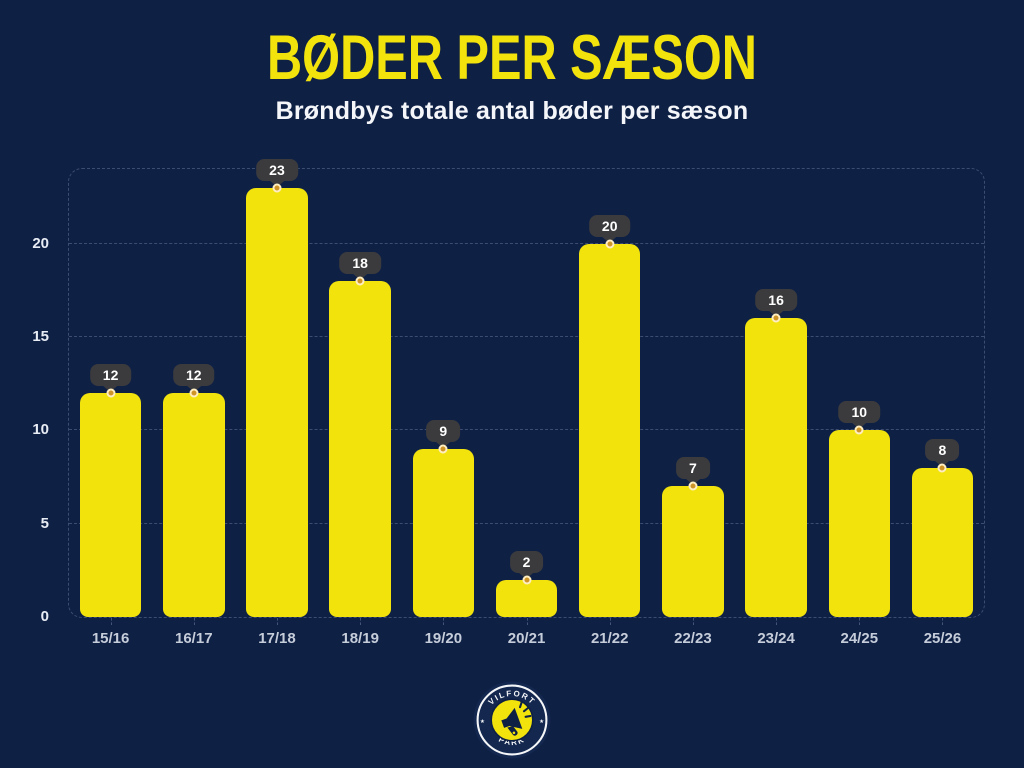 This screenshot has height=768, width=1024. What do you see at coordinates (859, 415) in the screenshot?
I see `value-badge: 10` at bounding box center [859, 415].